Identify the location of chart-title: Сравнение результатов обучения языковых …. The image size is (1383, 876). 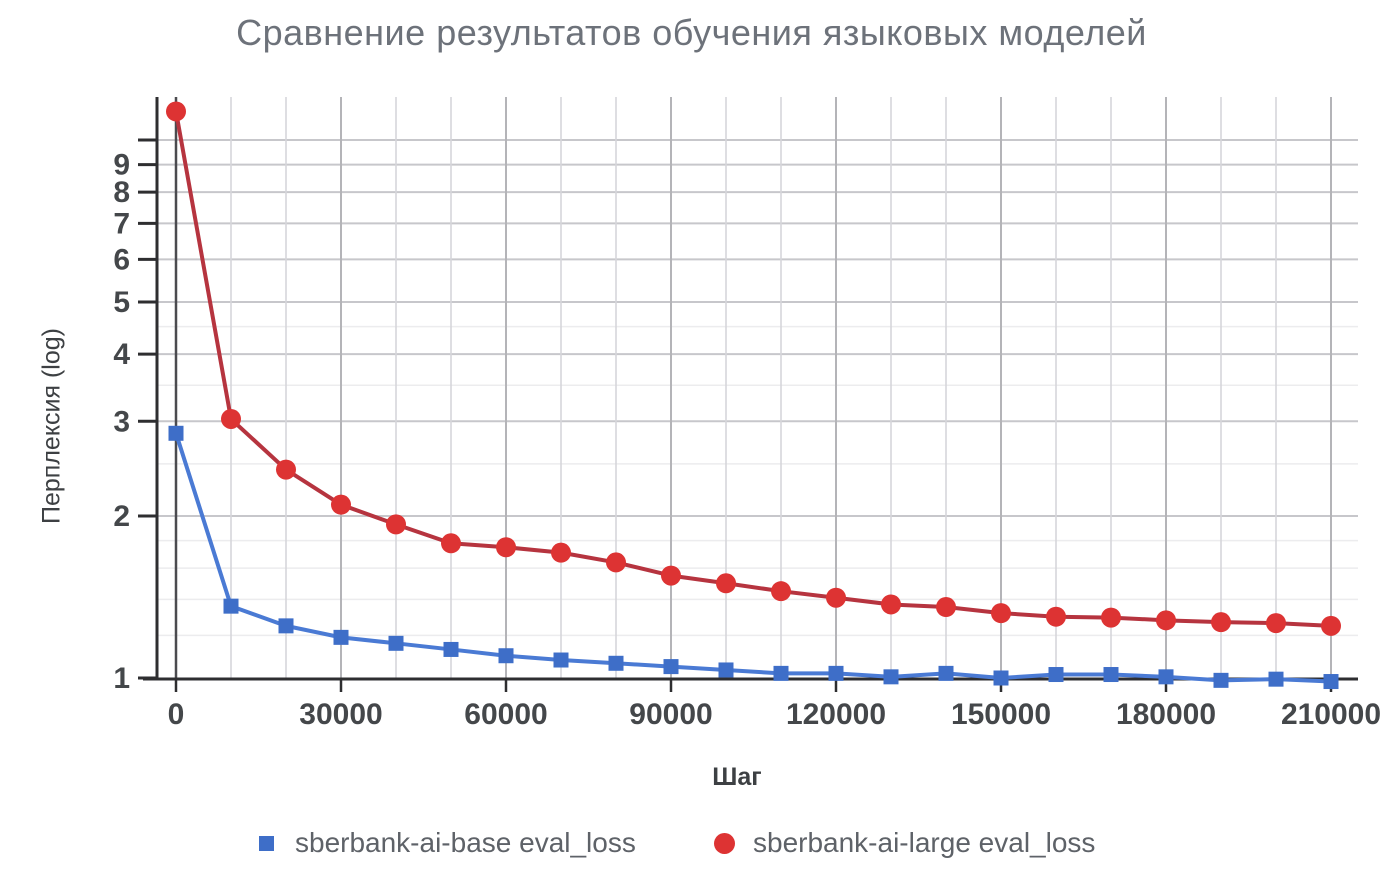
(691, 32).